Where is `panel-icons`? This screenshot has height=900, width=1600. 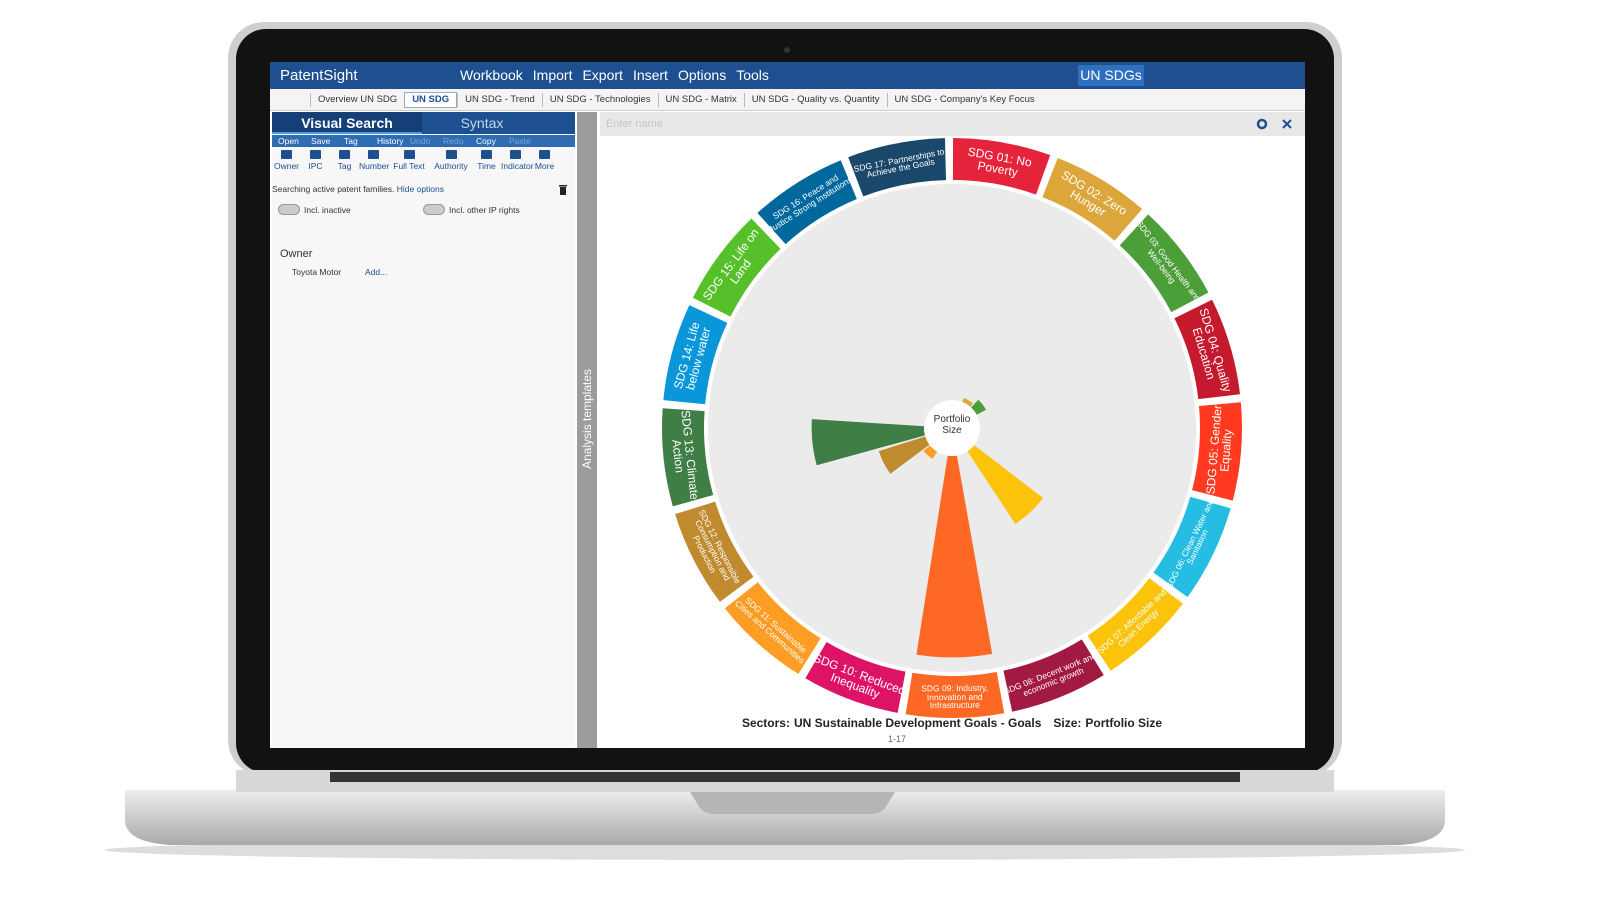
panel-icons is located at coordinates (1276, 124).